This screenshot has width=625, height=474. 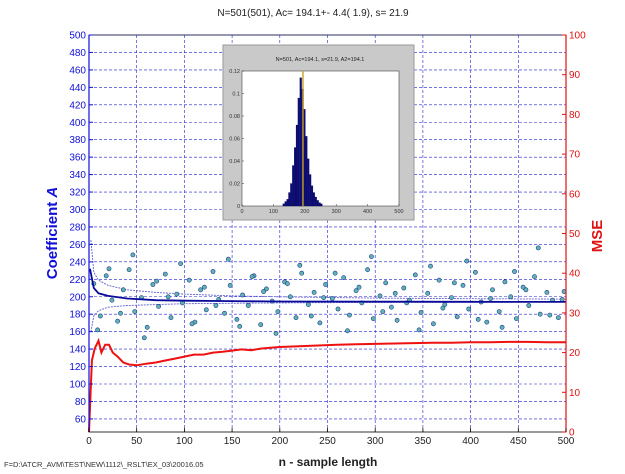 I want to click on x-axis-label: n - sample length, so click(x=328, y=462).